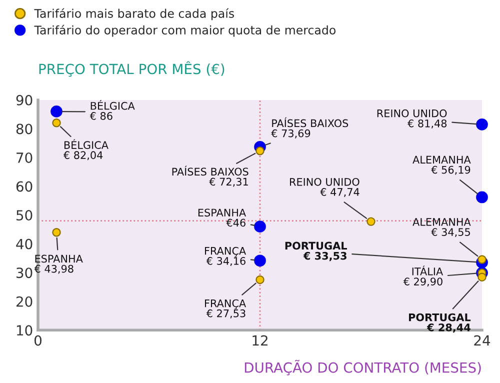 The width and height of the screenshot is (500, 383). I want to click on annotation: ALEMANHA € 34,55, so click(441, 228).